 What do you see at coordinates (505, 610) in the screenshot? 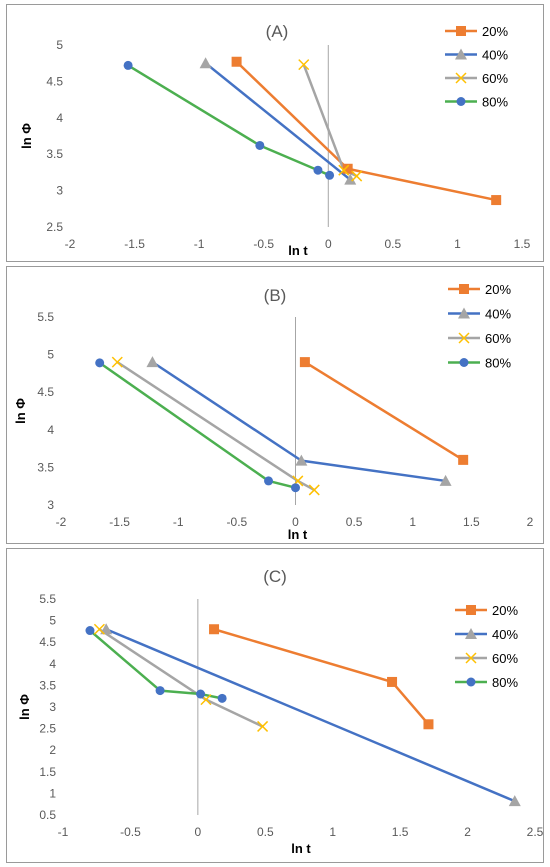
I see `chart-c-legend-label: 20%` at bounding box center [505, 610].